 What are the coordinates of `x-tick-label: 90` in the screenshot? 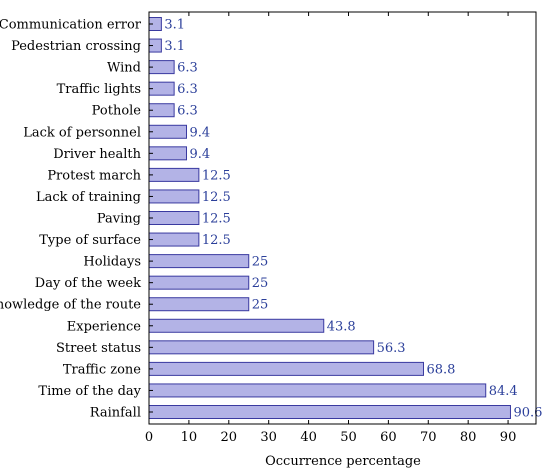 It's located at (508, 437).